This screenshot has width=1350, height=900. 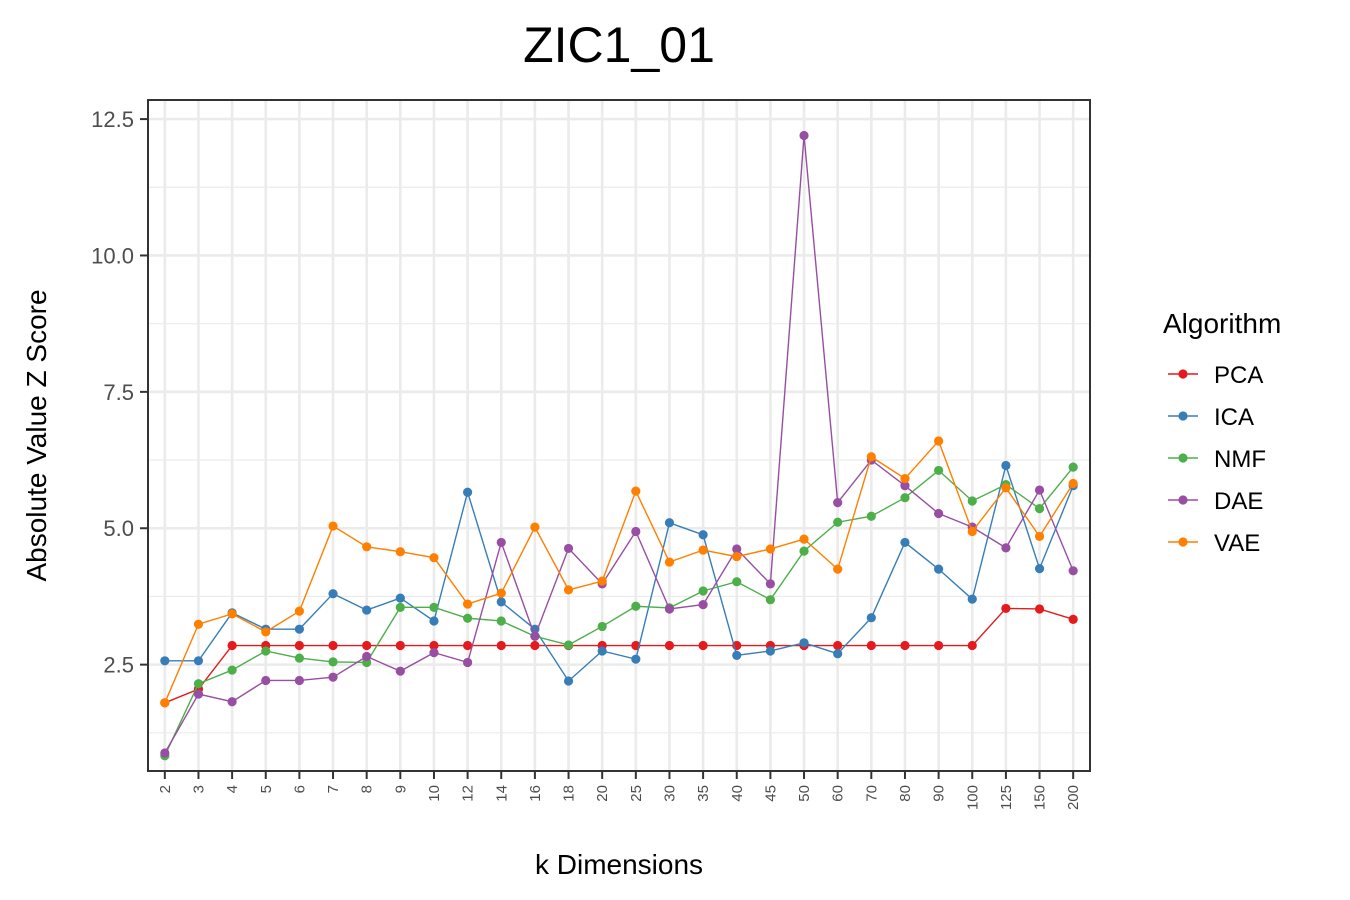 What do you see at coordinates (118, 665) in the screenshot?
I see `y-tick-label: 2.5` at bounding box center [118, 665].